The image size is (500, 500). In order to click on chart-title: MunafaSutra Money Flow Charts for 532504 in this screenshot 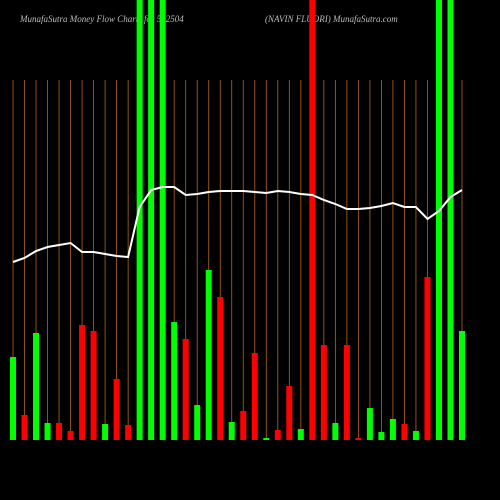, I will do `click(101, 19)`.